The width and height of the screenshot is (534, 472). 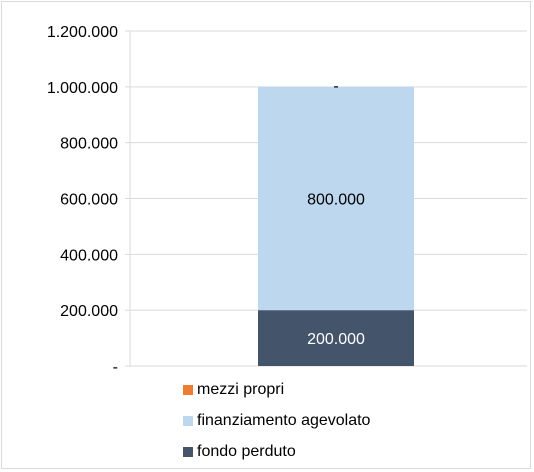 I want to click on legend-swatch-finanziamento-agevolato, so click(x=188, y=420).